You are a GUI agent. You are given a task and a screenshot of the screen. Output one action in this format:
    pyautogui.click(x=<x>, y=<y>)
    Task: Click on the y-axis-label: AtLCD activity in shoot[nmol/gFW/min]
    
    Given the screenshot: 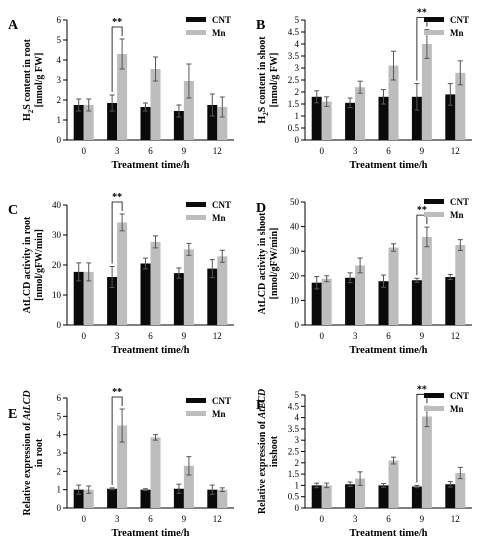 What is the action you would take?
    pyautogui.click(x=268, y=263)
    